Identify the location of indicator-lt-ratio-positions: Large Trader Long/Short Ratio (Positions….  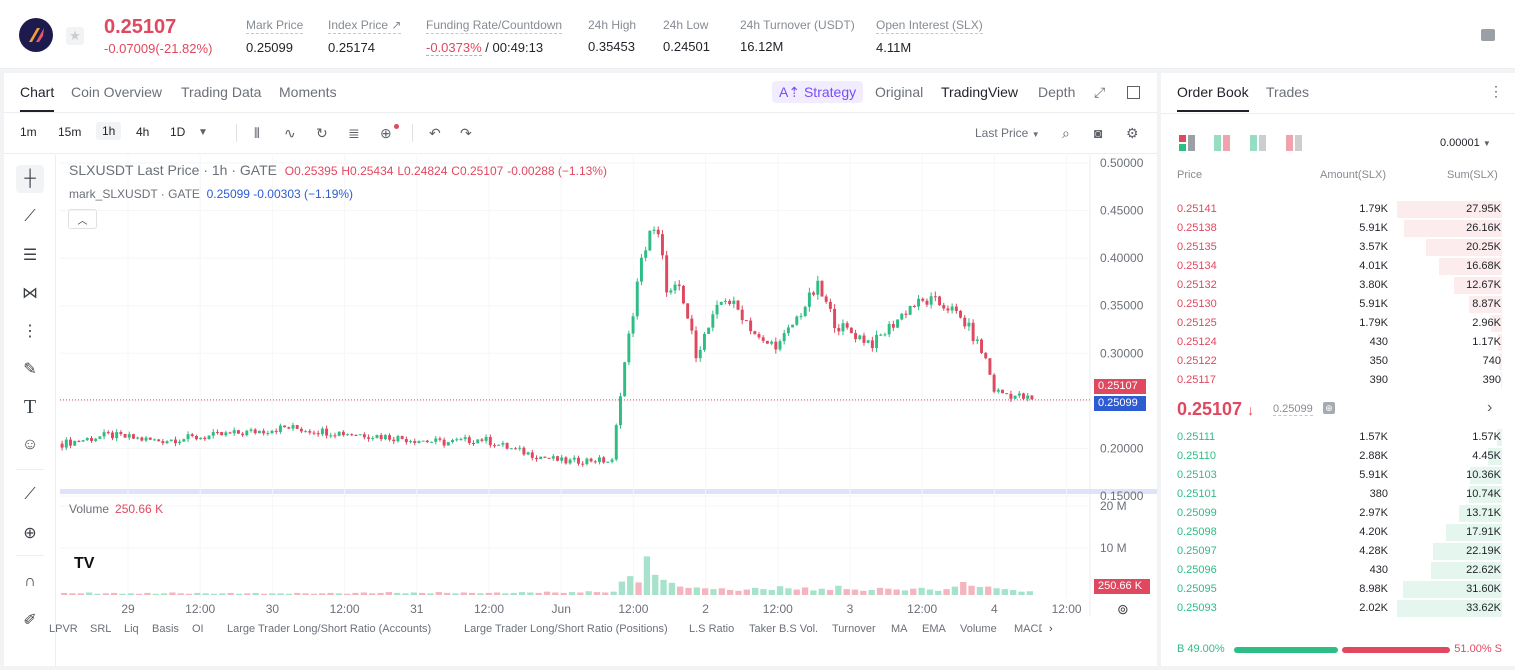
(566, 629).